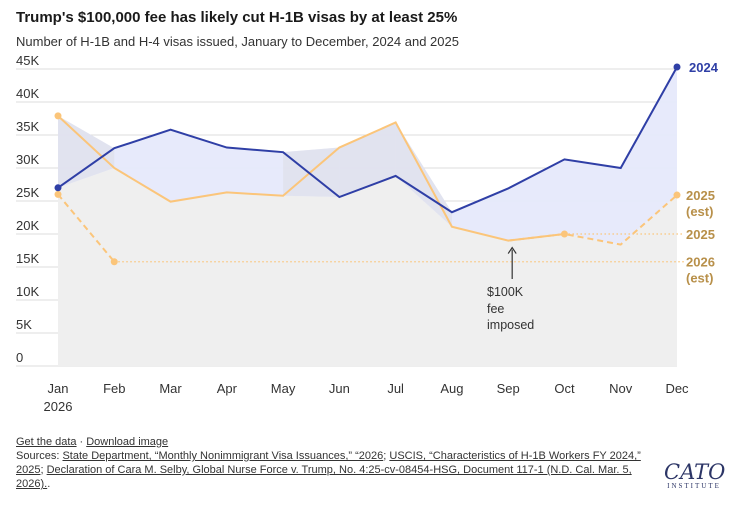 The image size is (739, 511). Describe the element at coordinates (24, 324) in the screenshot. I see `y-tick-label: 5K` at that location.